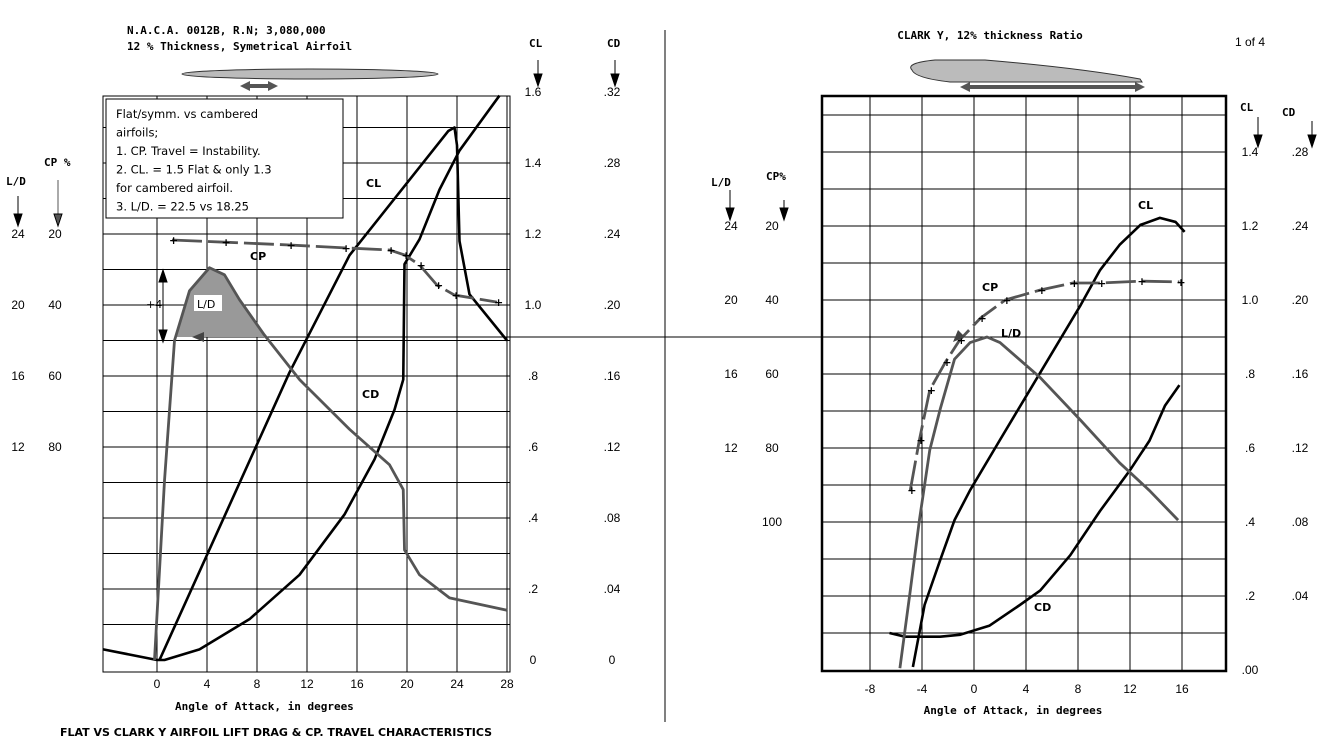 This screenshot has width=1334, height=737. Describe the element at coordinates (307, 684) in the screenshot. I see `x-tick-label: 12` at that location.